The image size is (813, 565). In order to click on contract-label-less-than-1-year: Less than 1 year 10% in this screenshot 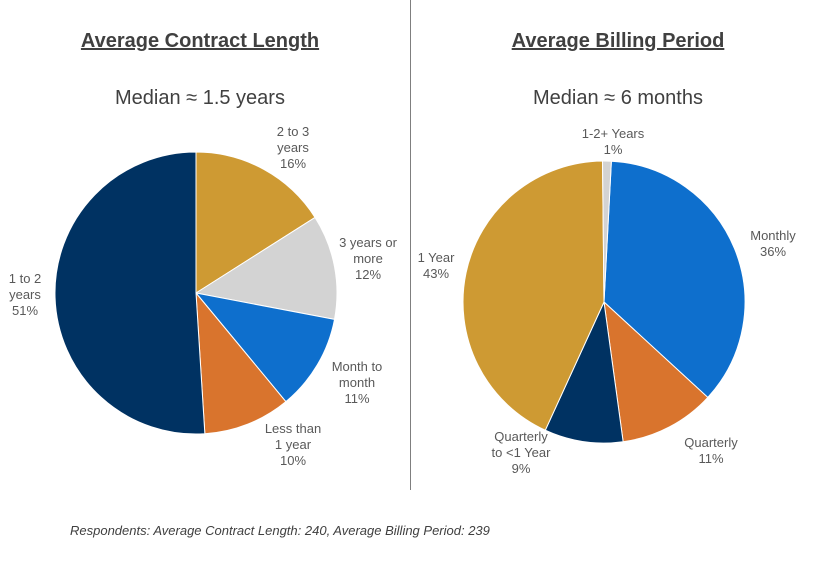, I will do `click(293, 444)`.